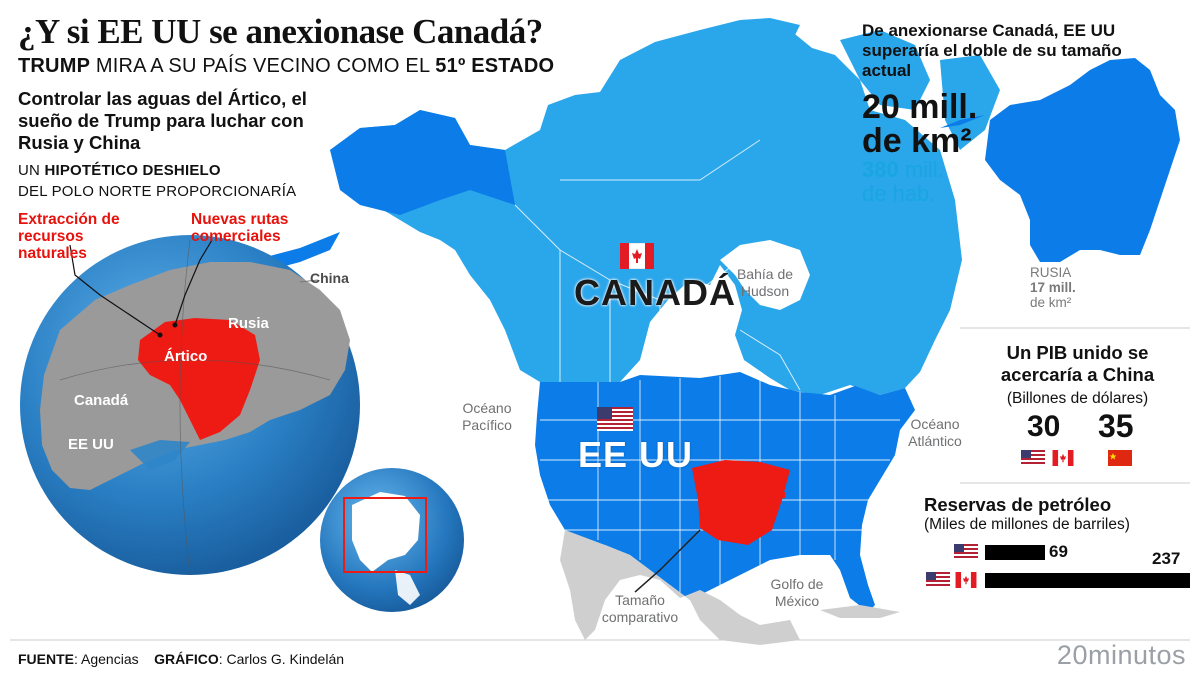  Describe the element at coordinates (1027, 524) in the screenshot. I see `oil-subtitle: (Miles de millones de barriles)` at that location.